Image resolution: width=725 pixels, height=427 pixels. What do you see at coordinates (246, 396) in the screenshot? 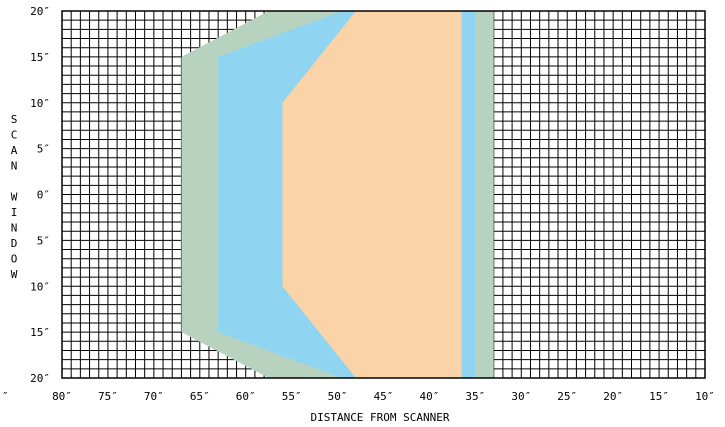
I see `x-tick-label: 60″` at bounding box center [246, 396].